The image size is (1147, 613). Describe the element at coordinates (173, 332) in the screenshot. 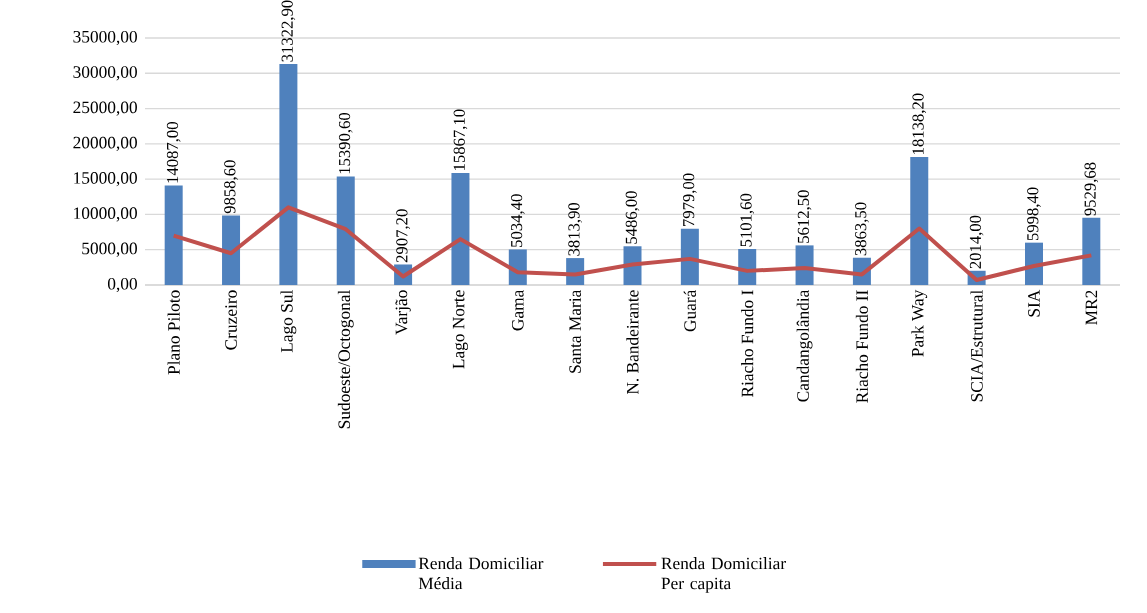

I see `x-tick-label: Plano Piloto` at that location.